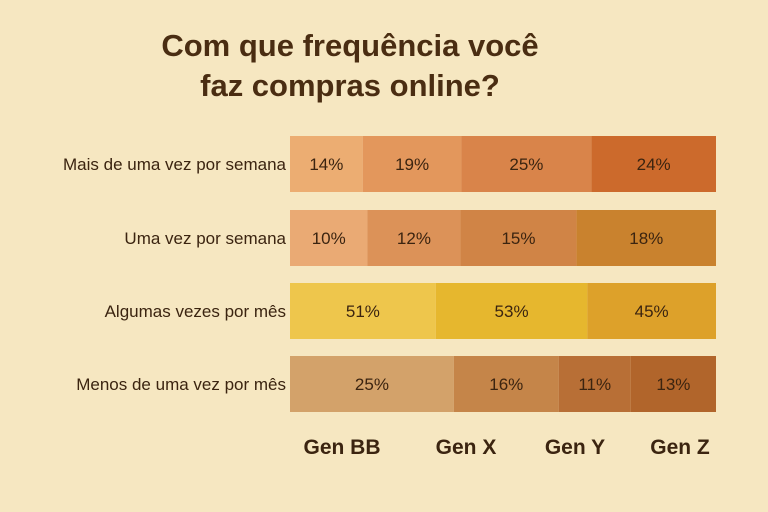 The height and width of the screenshot is (512, 768). I want to click on column-label: Gen BB, so click(341, 447).